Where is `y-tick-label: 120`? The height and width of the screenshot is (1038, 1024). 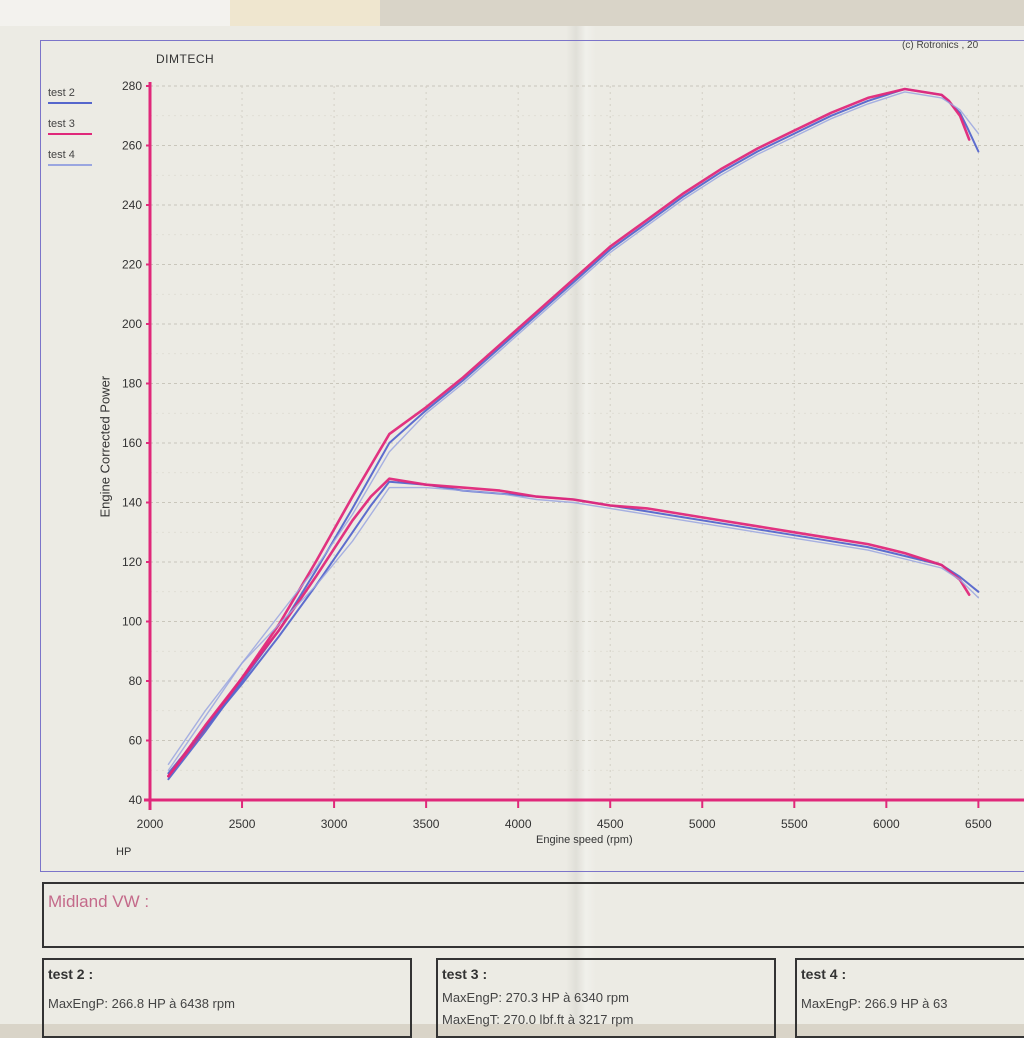 y-tick-label: 120 is located at coordinates (132, 562).